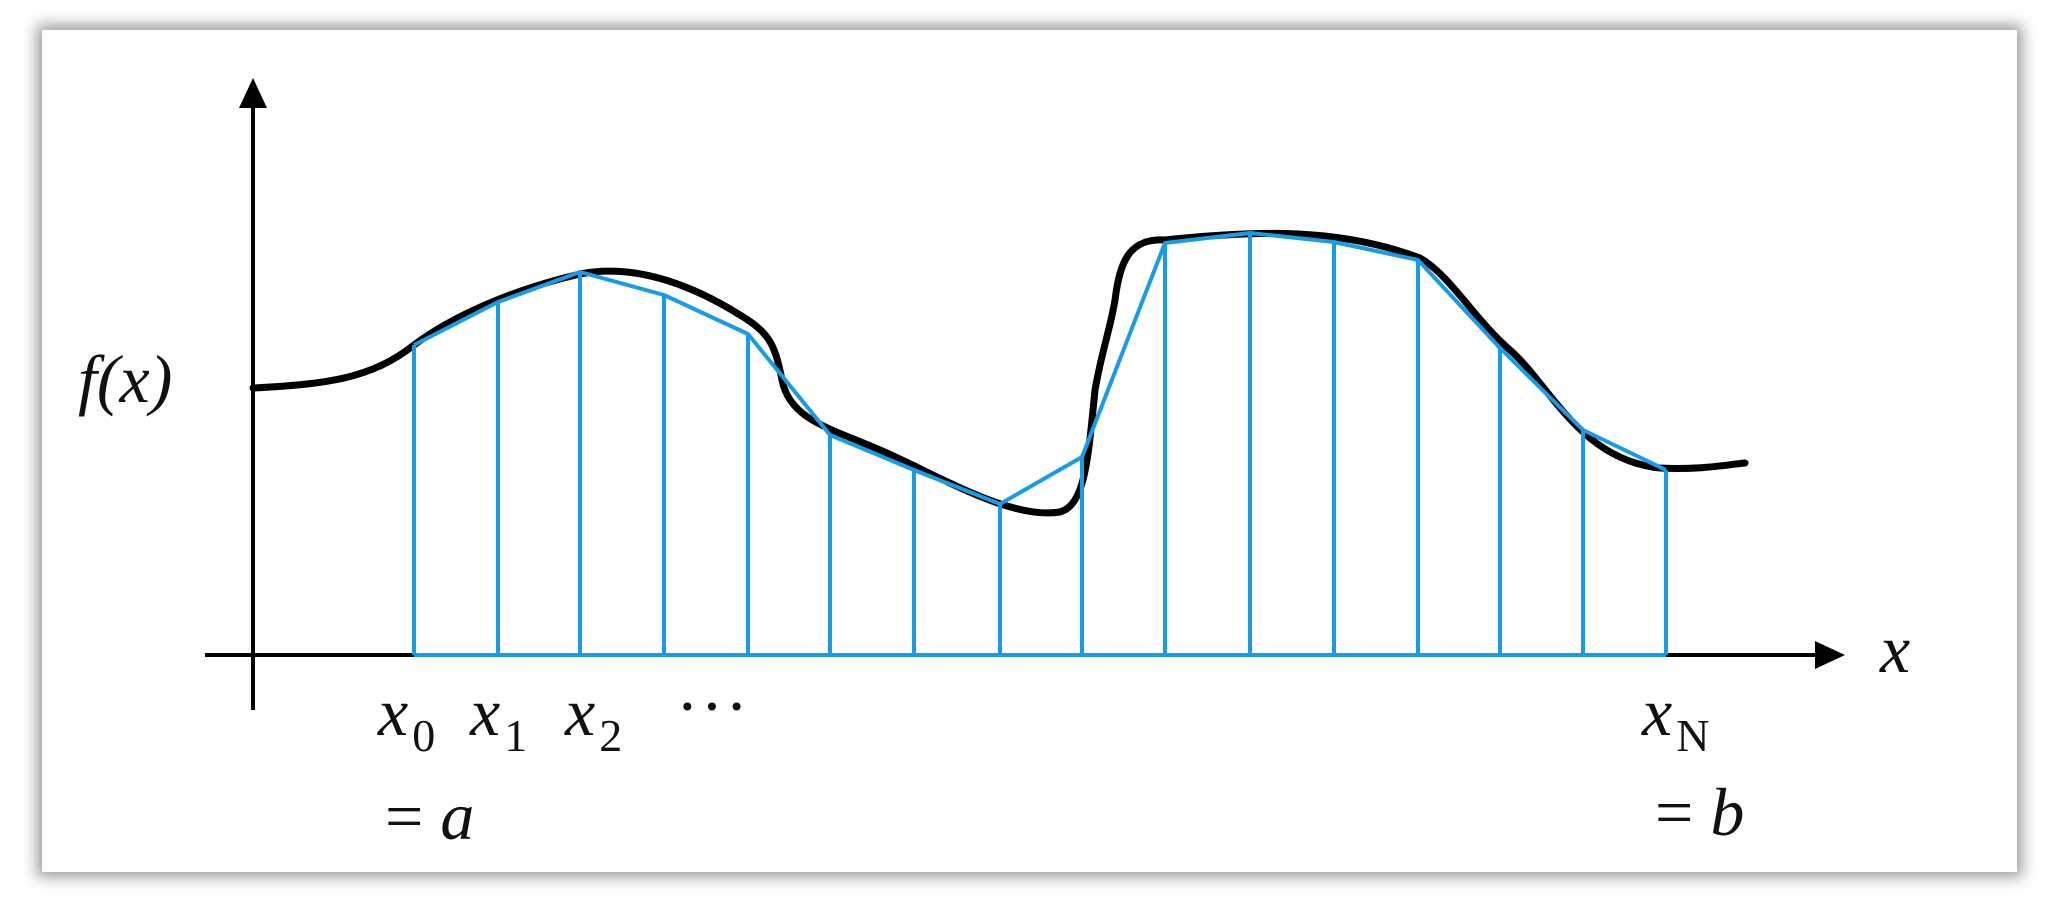 The image size is (2059, 909). I want to click on tick-label-x2: x2, so click(593, 718).